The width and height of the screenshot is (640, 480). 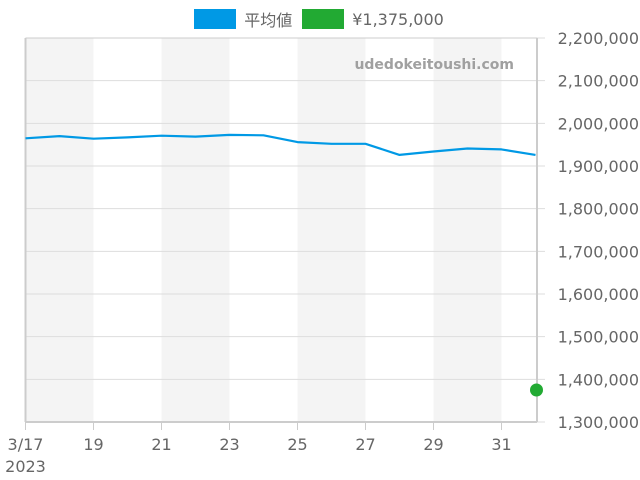 What do you see at coordinates (433, 444) in the screenshot?
I see `x-tick-label: 29` at bounding box center [433, 444].